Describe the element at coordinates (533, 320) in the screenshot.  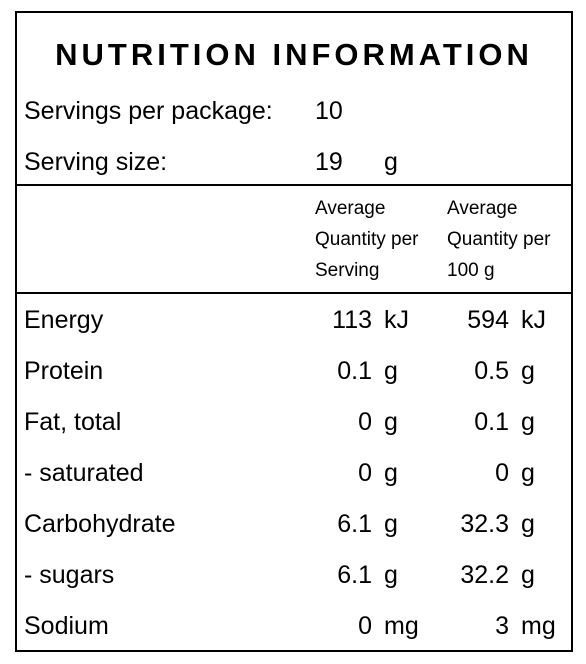
I see `per100-unit: kJ` at that location.